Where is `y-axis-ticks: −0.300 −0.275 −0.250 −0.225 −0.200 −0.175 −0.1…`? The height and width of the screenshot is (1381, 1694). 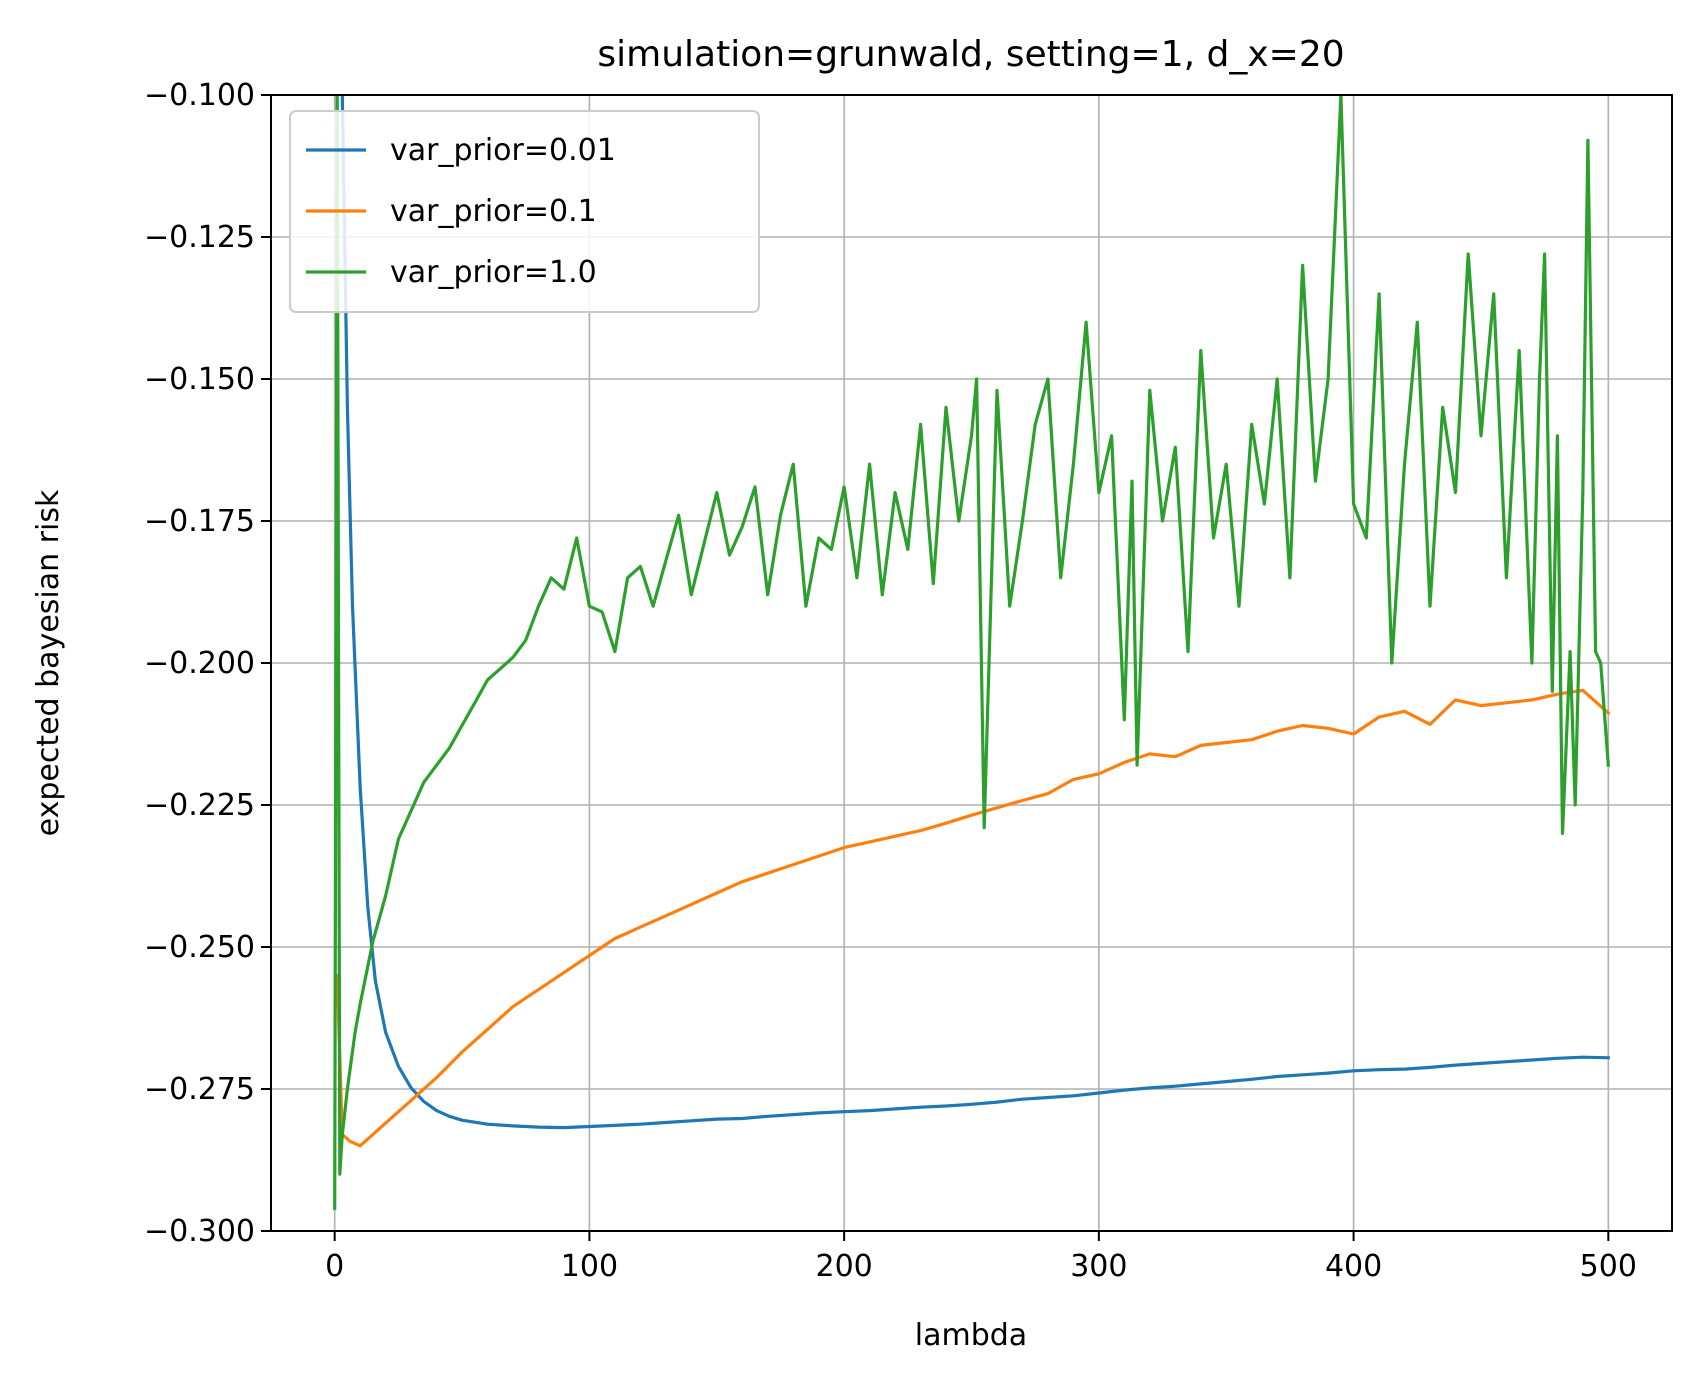
y-axis-ticks: −0.300 −0.275 −0.250 −0.225 −0.200 −0.175 −0.1… is located at coordinates (207, 663).